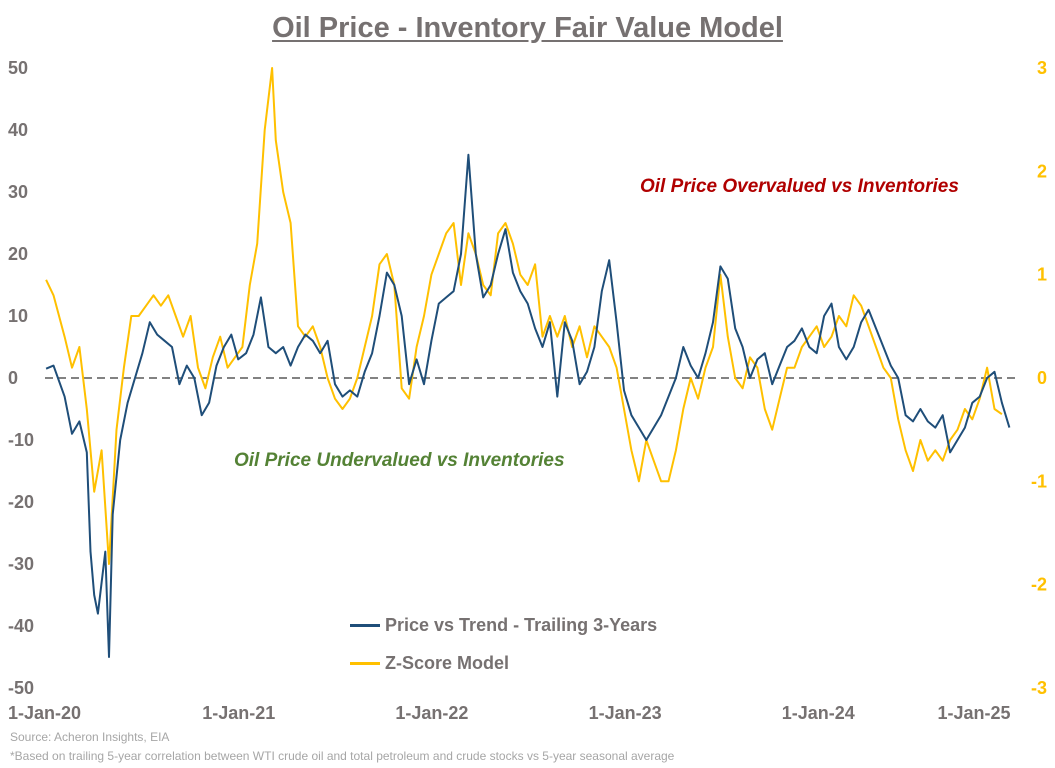  I want to click on legend-item-zscore: Z-Score Model, so click(503, 663).